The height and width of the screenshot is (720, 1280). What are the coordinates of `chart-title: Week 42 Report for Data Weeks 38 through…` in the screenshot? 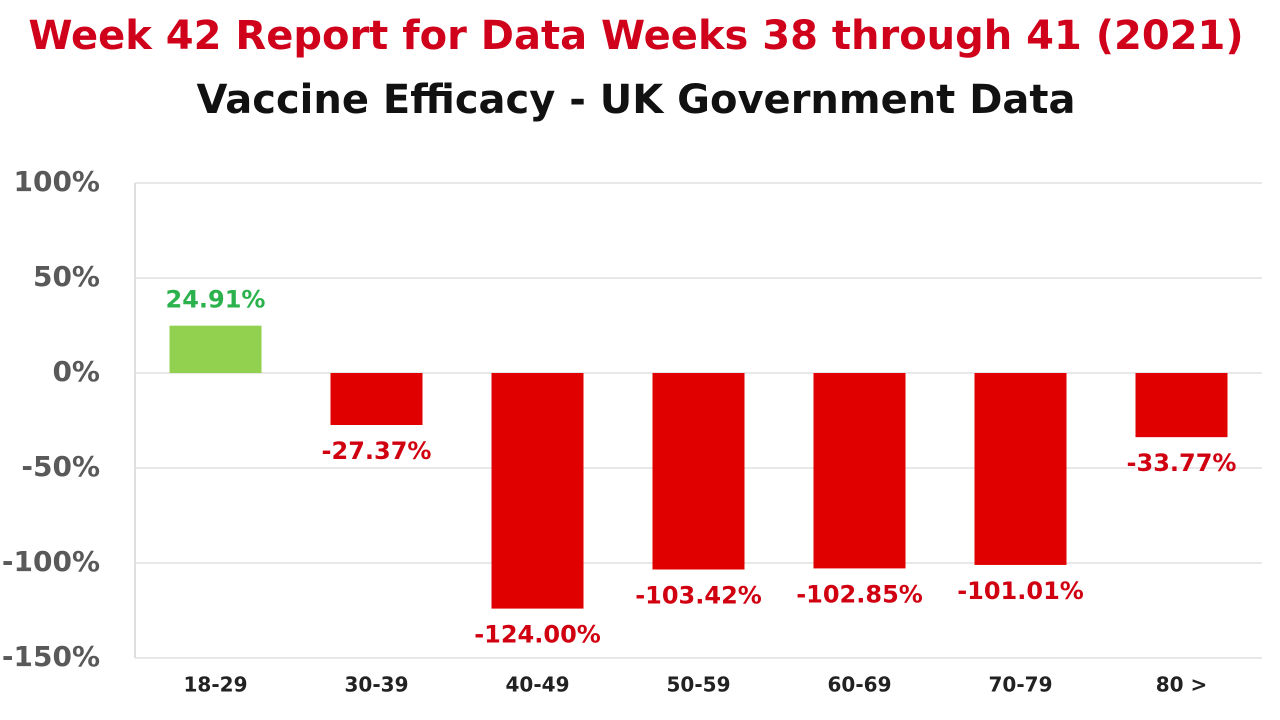 It's located at (635, 36).